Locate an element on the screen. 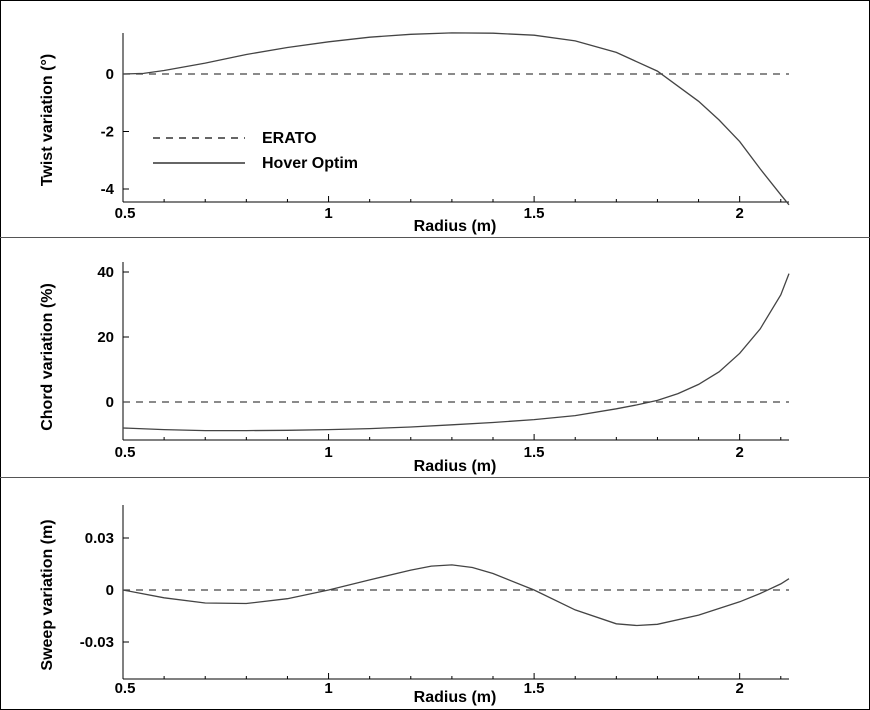 The width and height of the screenshot is (870, 710). y-tick-labels: 0.03 0 -0.03 is located at coordinates (97, 590).